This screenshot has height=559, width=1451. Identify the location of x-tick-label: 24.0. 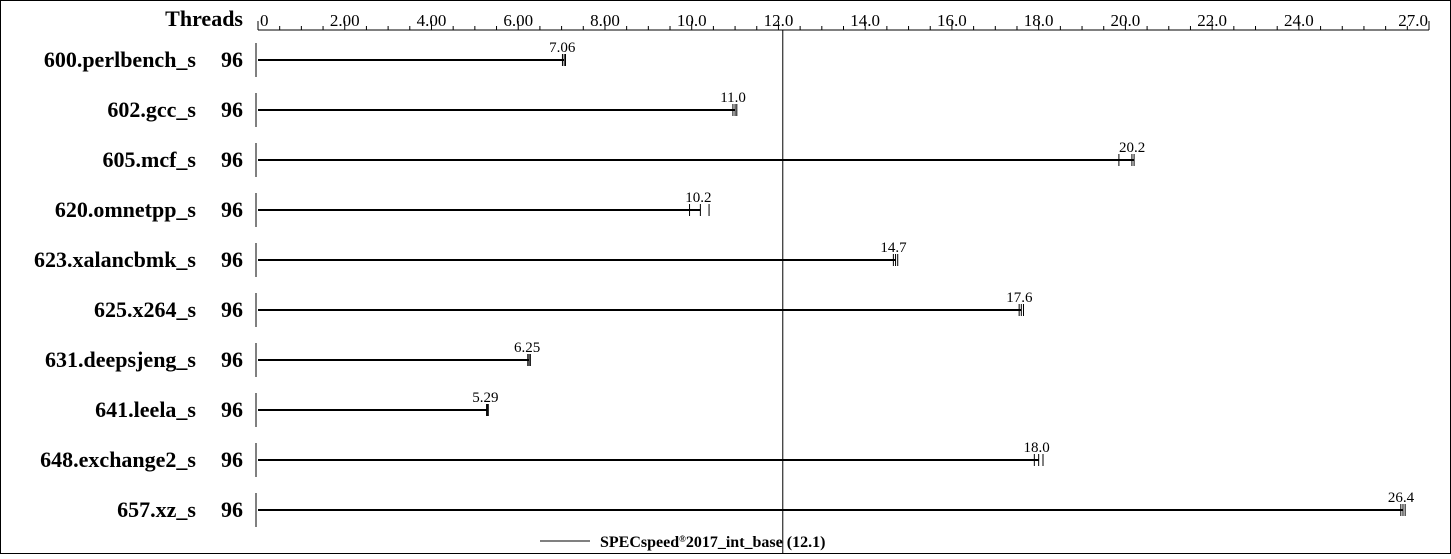
(1299, 20).